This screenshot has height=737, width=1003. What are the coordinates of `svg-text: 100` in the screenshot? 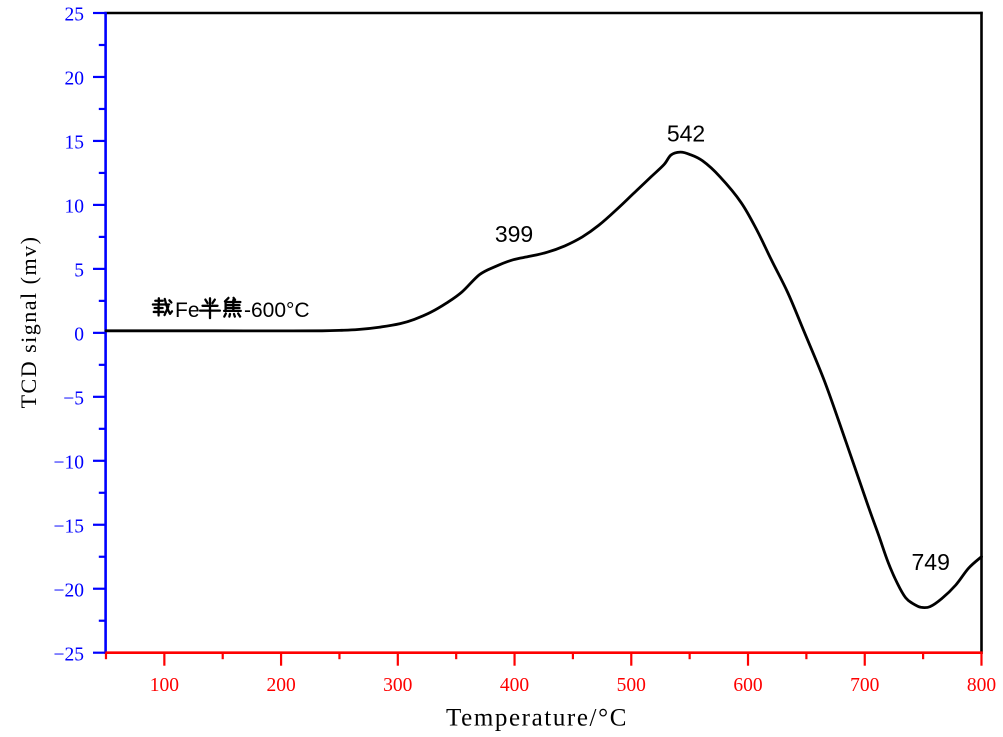 It's located at (164, 685).